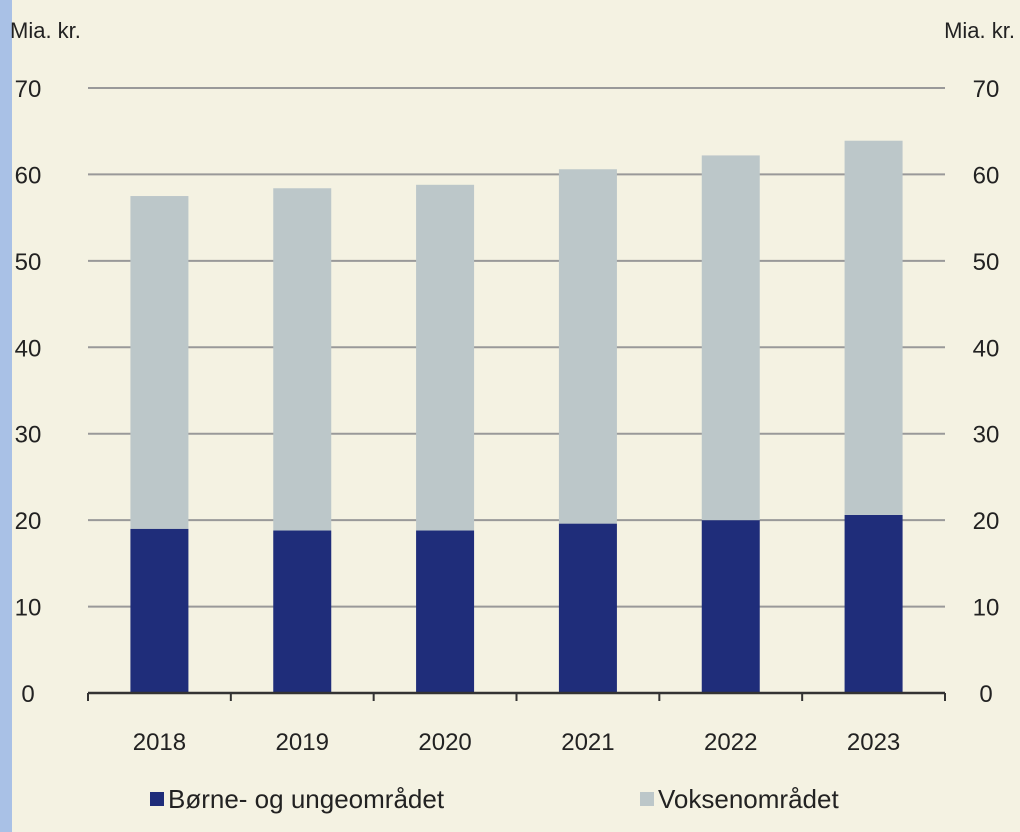 The width and height of the screenshot is (1020, 832). I want to click on bar-segment-voksen-2023, so click(873, 327).